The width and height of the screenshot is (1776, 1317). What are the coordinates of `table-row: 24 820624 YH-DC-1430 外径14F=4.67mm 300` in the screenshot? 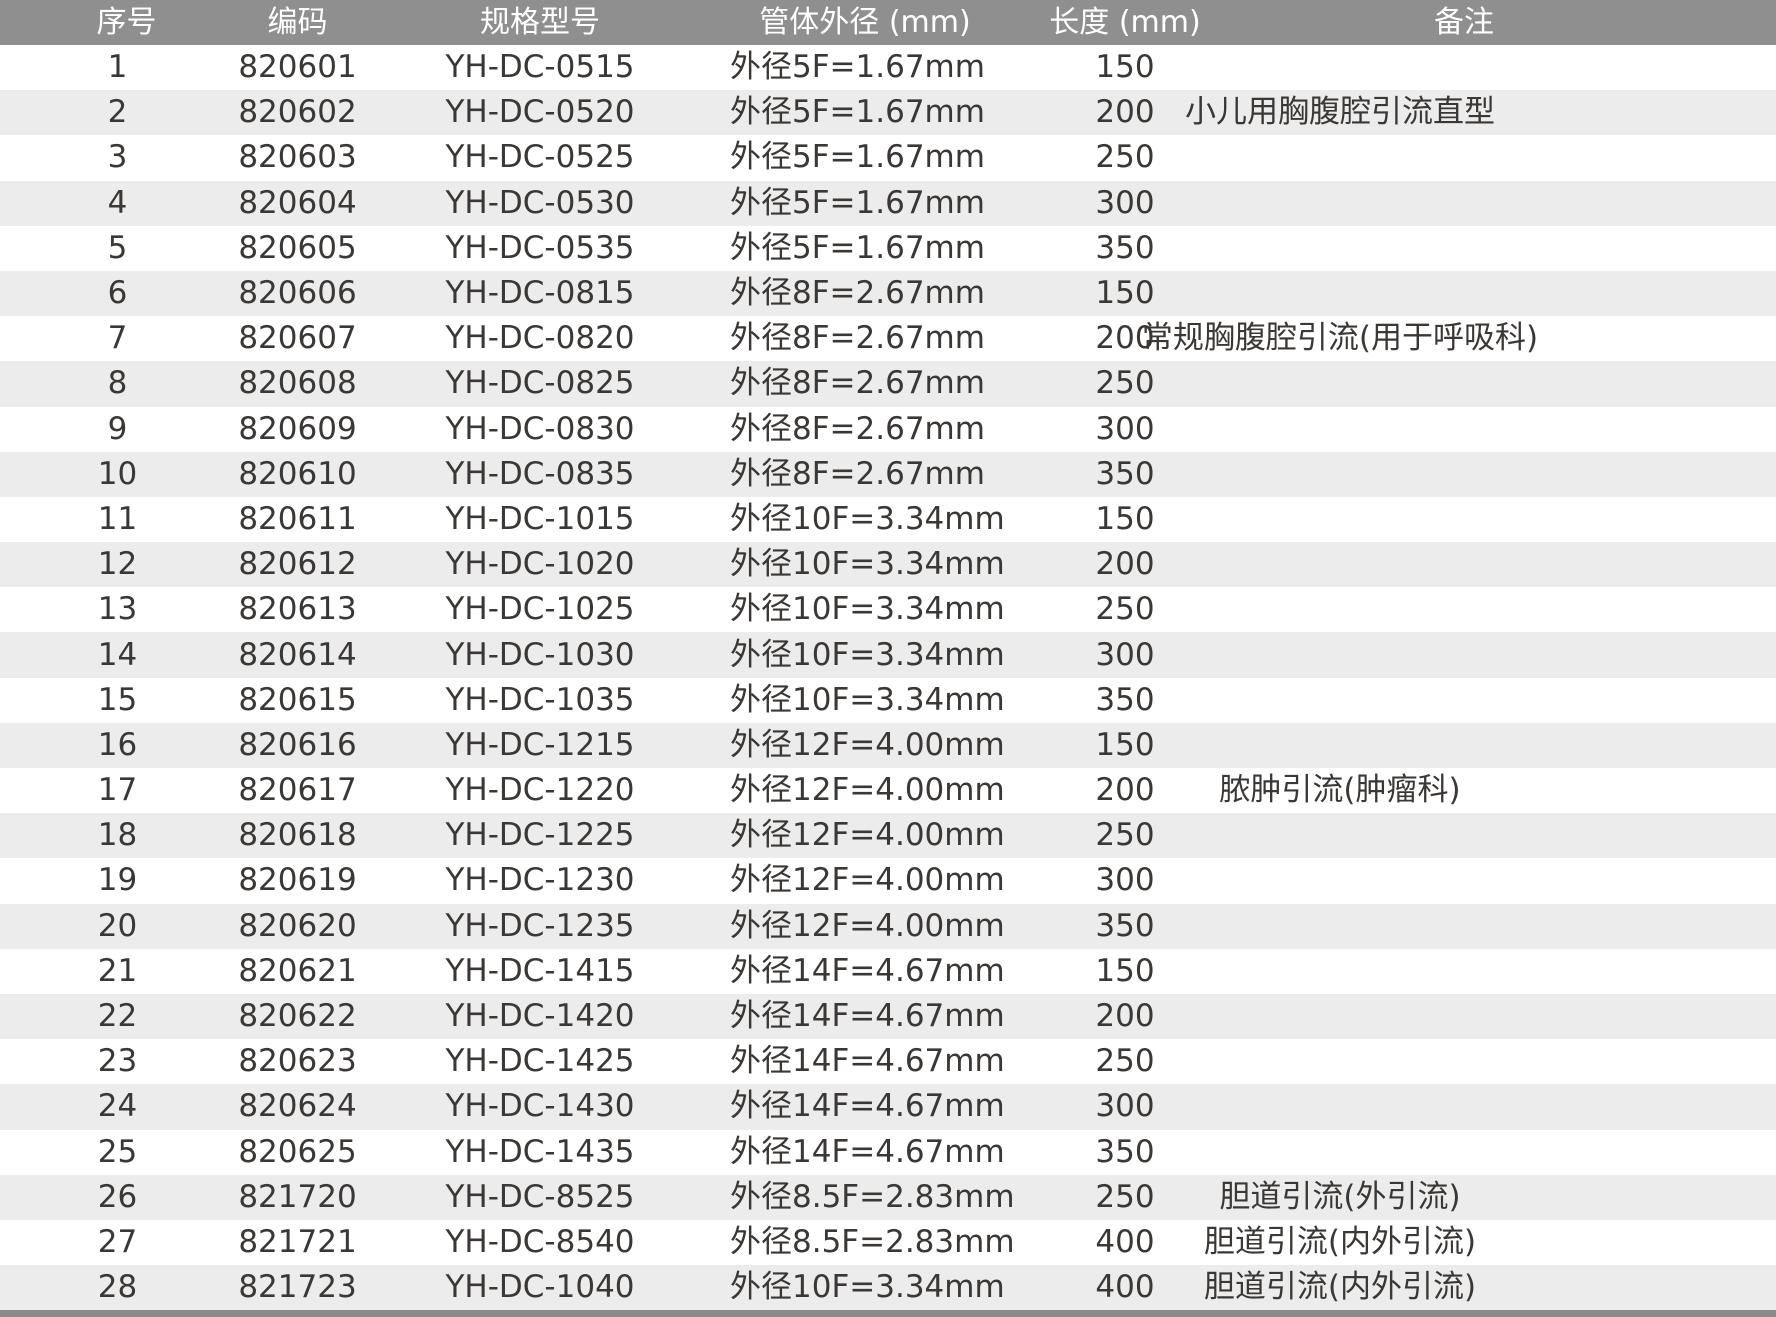 It's located at (888, 1107).